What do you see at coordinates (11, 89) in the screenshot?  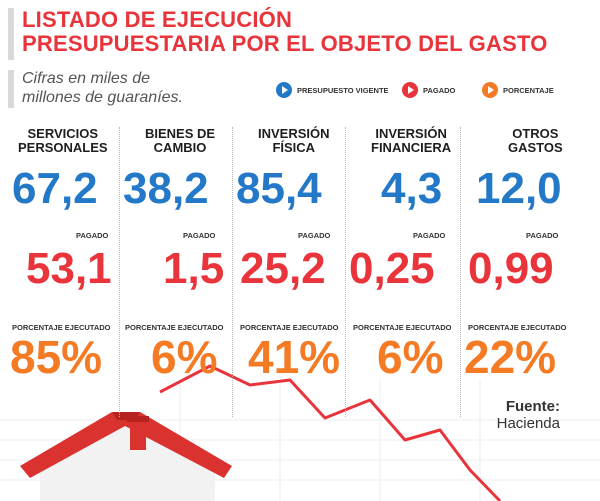 I see `subtitle-accent-bar` at bounding box center [11, 89].